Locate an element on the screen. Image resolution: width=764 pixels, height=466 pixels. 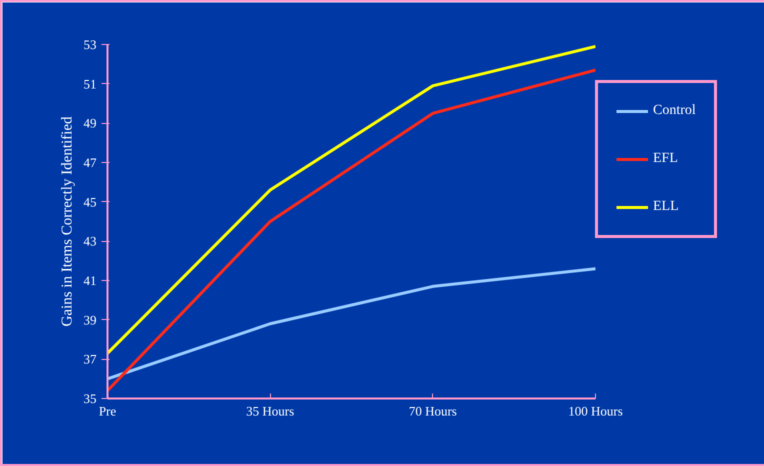
legend-label: ELL is located at coordinates (666, 207).